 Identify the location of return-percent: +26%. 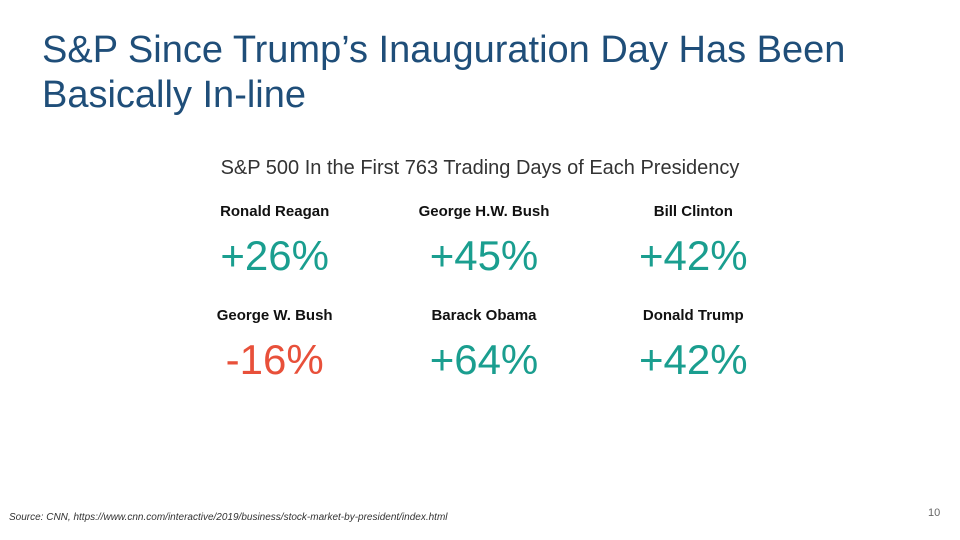
(274, 255).